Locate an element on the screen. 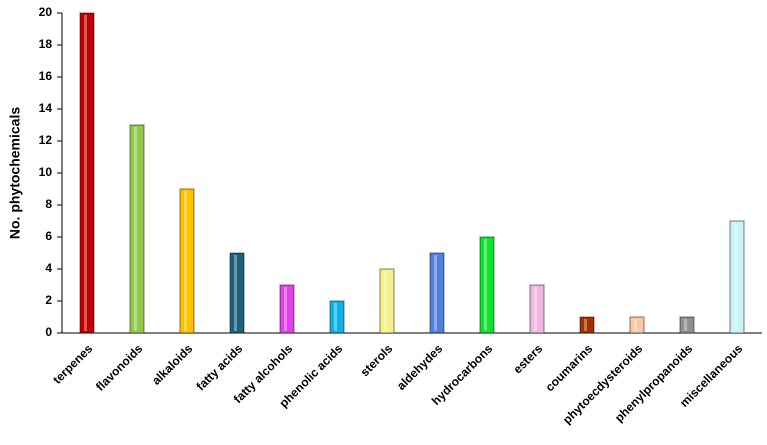 The width and height of the screenshot is (767, 445). y-tick-label: 18 is located at coordinates (46, 44).